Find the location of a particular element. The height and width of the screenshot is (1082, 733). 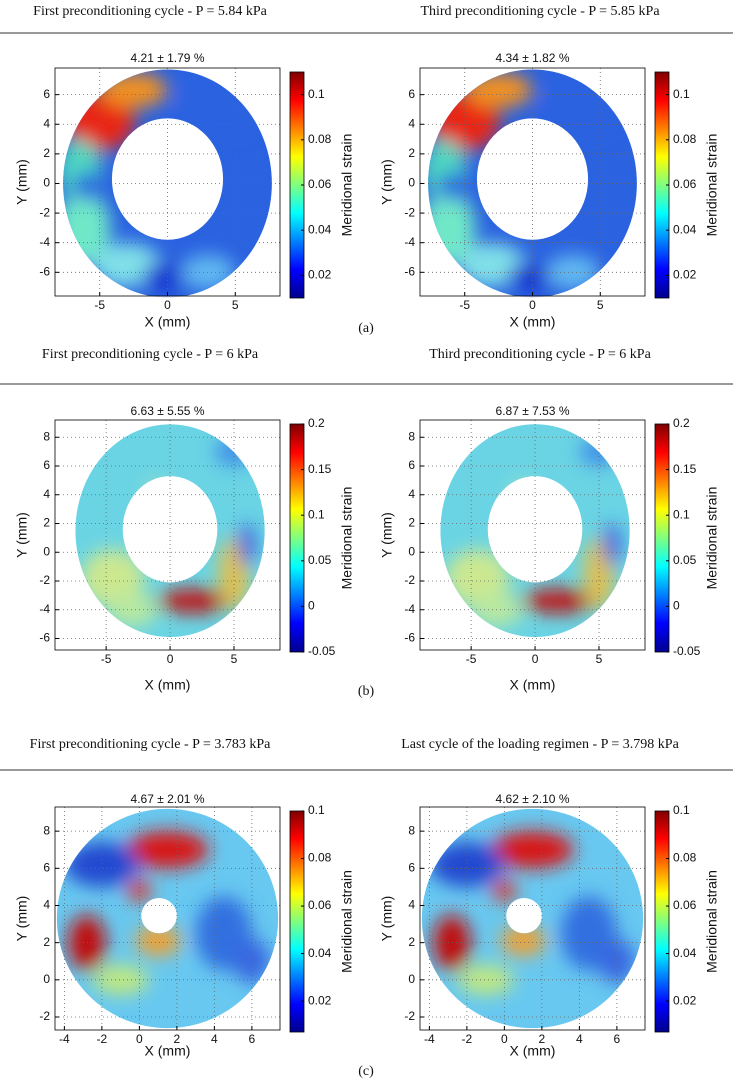

panel-title: 6.63 ± 5.55 % is located at coordinates (168, 411).